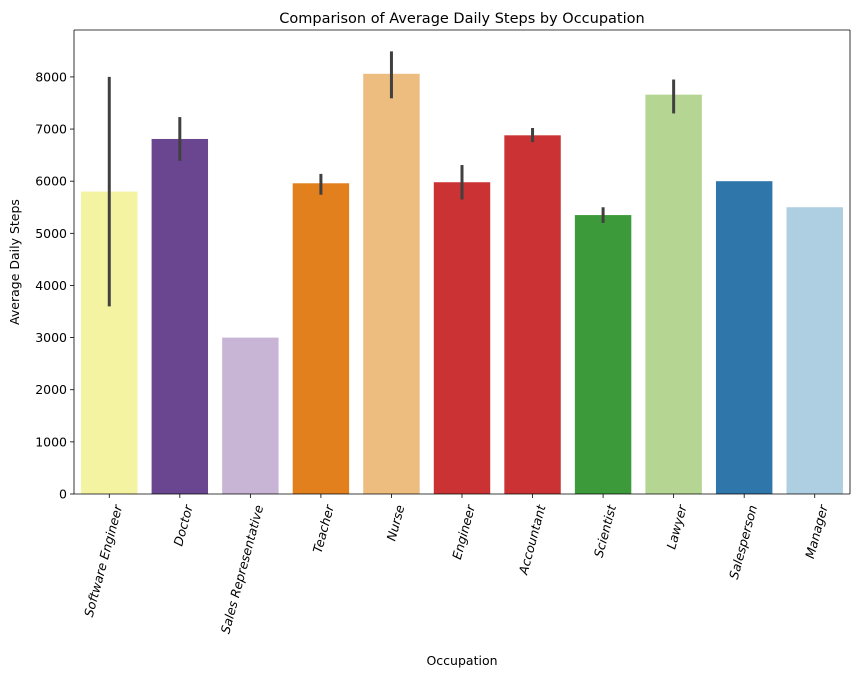 Image resolution: width=859 pixels, height=682 pixels. I want to click on bar-doctor, so click(180, 316).